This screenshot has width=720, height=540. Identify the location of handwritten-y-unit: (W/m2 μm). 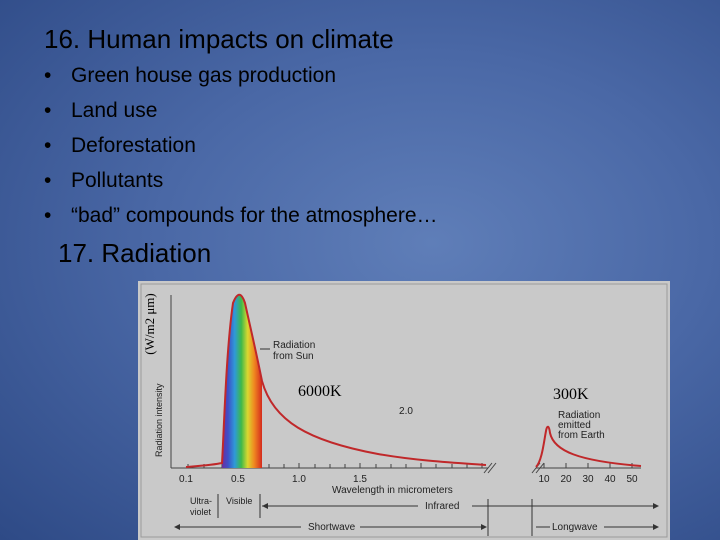
(150, 324).